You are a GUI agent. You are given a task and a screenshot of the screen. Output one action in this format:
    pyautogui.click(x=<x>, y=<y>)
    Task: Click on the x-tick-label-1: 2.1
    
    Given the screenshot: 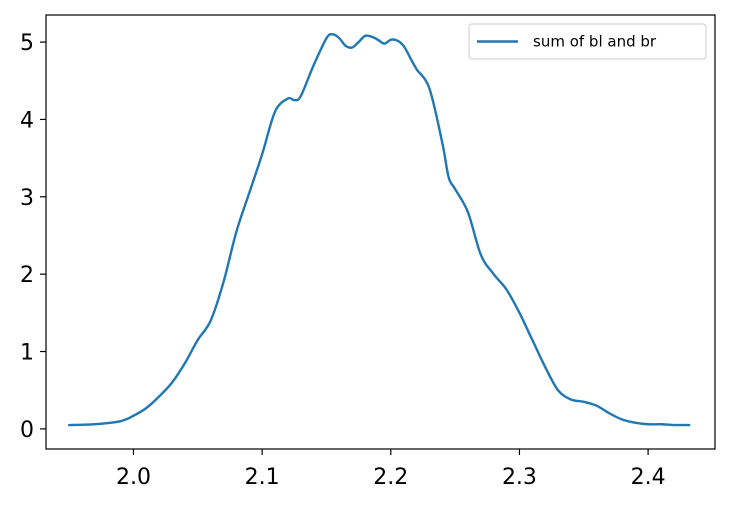 What is the action you would take?
    pyautogui.click(x=262, y=477)
    